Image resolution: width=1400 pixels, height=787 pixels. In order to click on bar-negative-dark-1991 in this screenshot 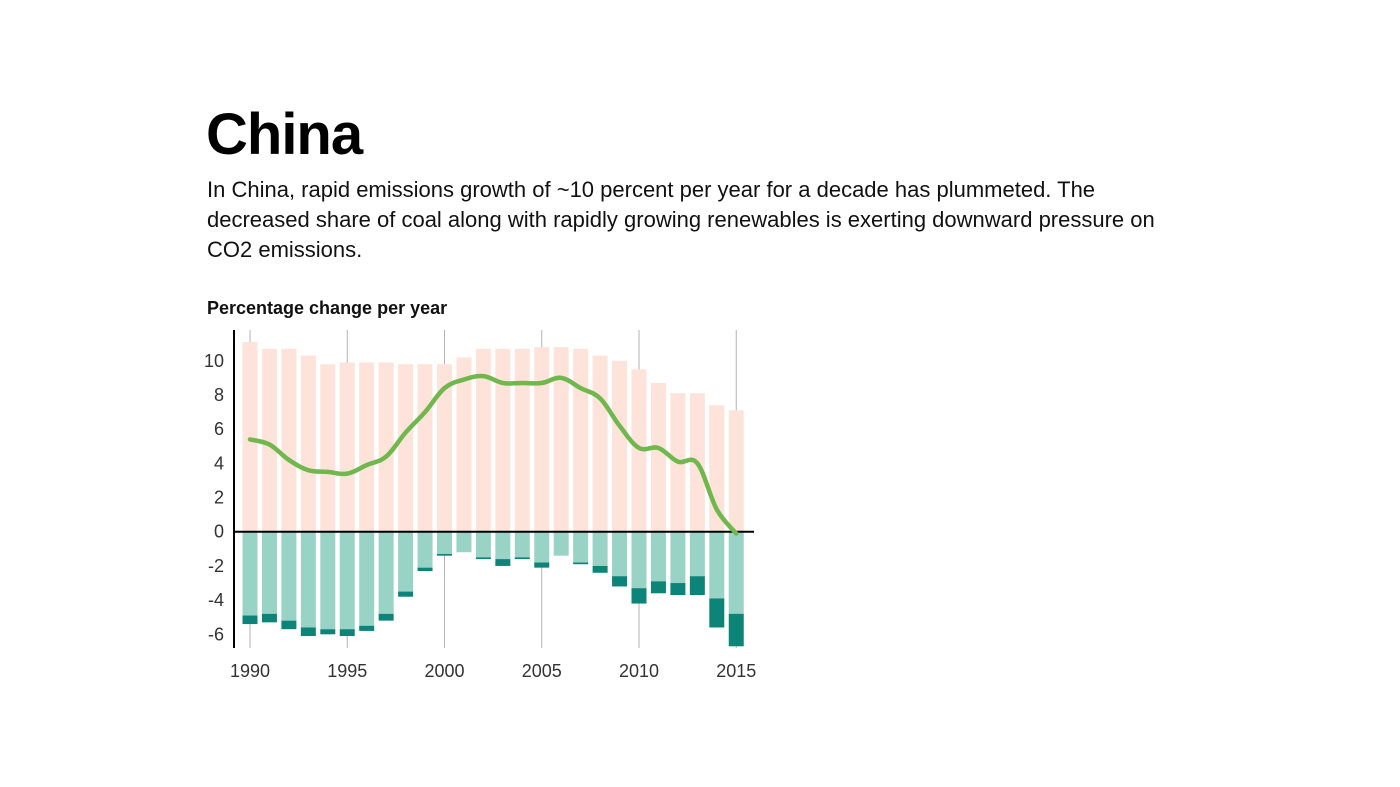, I will do `click(269, 618)`.